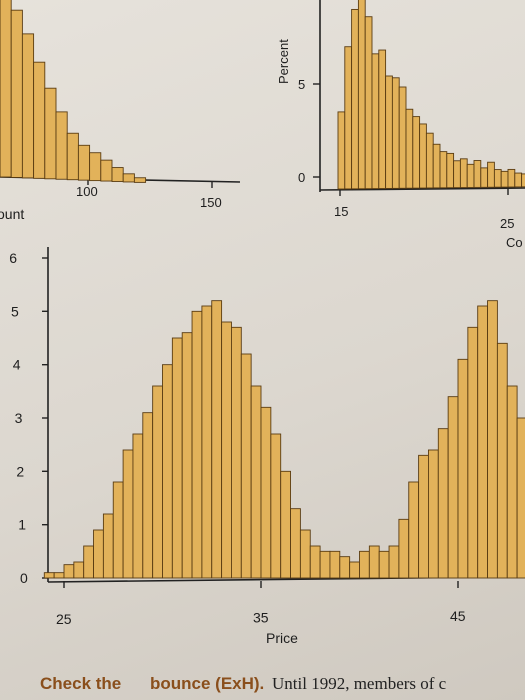 The width and height of the screenshot is (525, 700). I want to click on y-tick-label: 1, so click(22, 525).